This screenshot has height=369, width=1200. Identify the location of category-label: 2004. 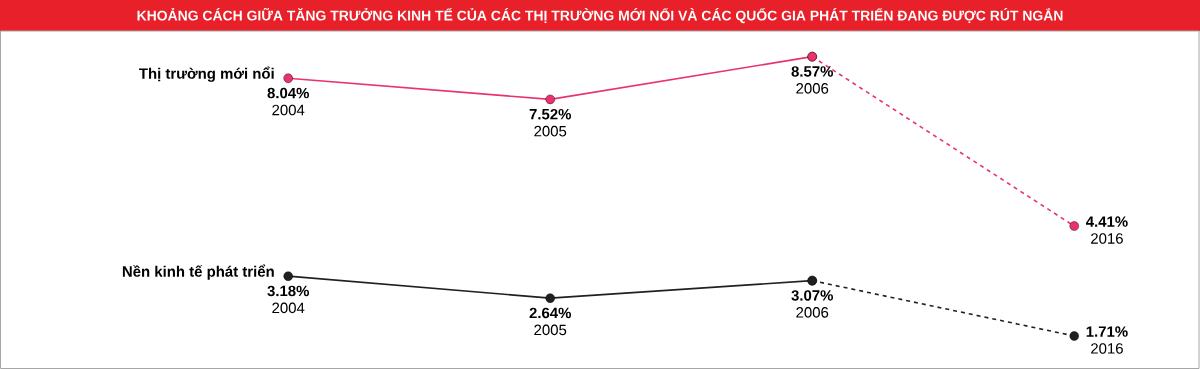
(288, 110).